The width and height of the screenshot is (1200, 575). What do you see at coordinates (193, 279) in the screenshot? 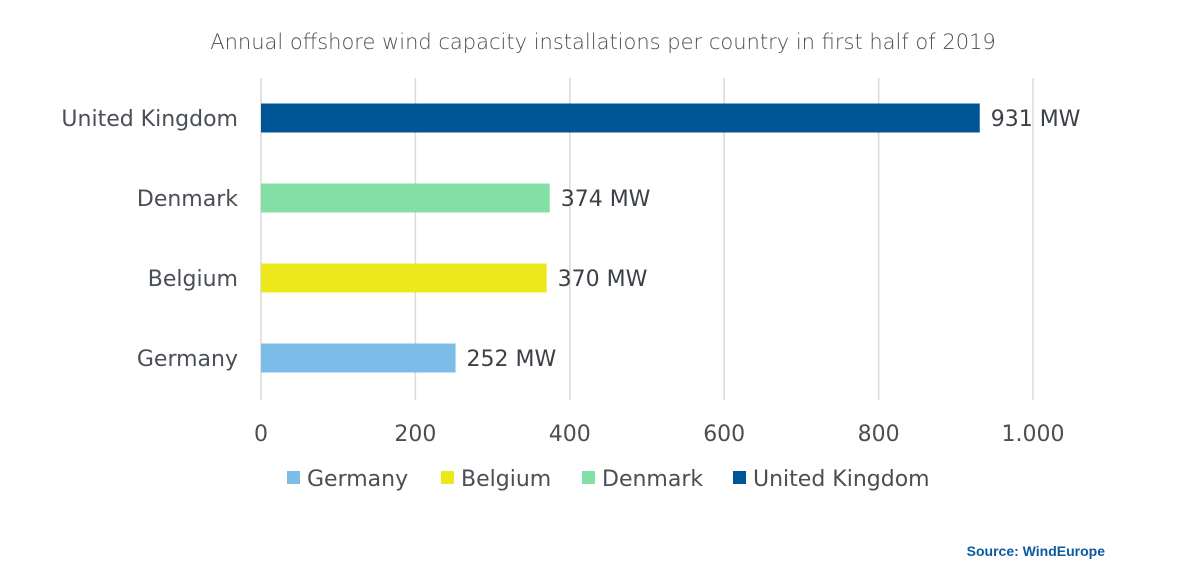
I see `category-label-belgium: Belgium` at bounding box center [193, 279].